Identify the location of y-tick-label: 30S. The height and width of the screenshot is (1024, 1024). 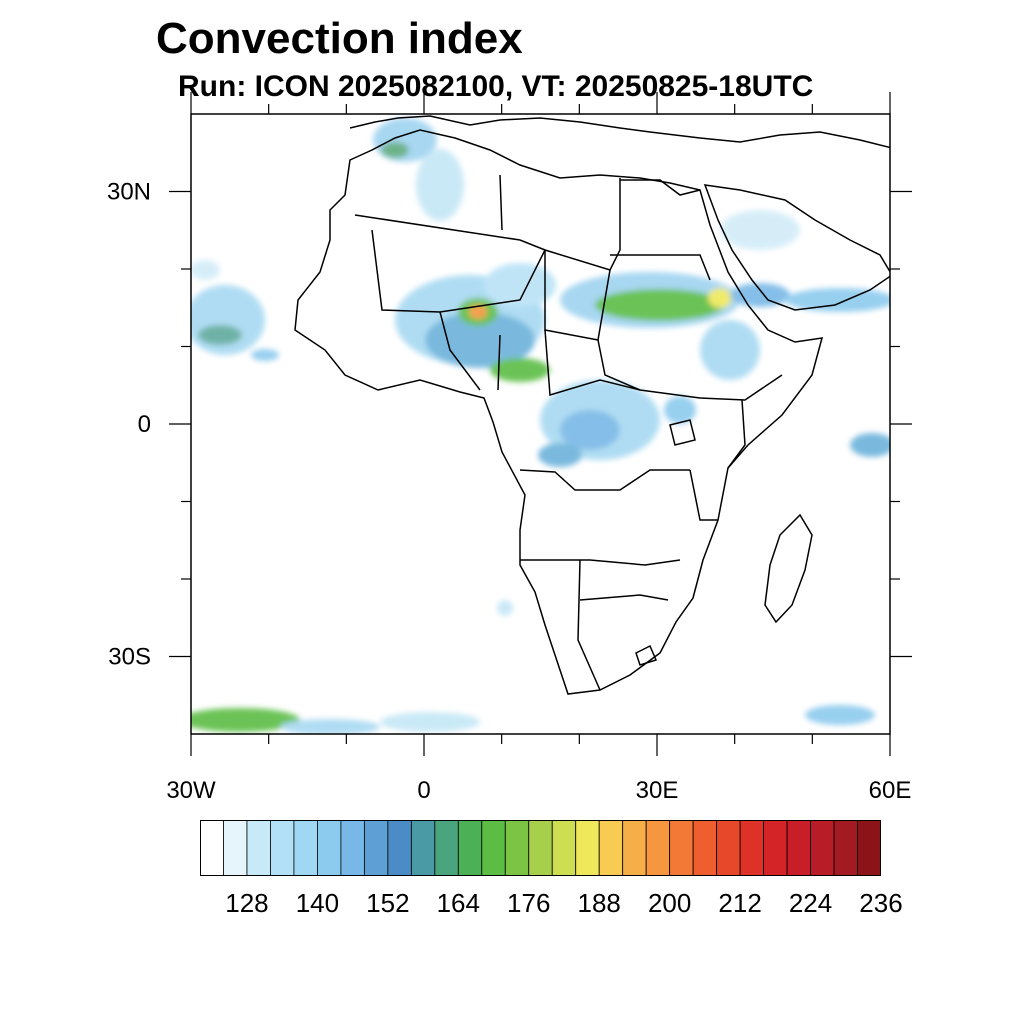
(129, 657).